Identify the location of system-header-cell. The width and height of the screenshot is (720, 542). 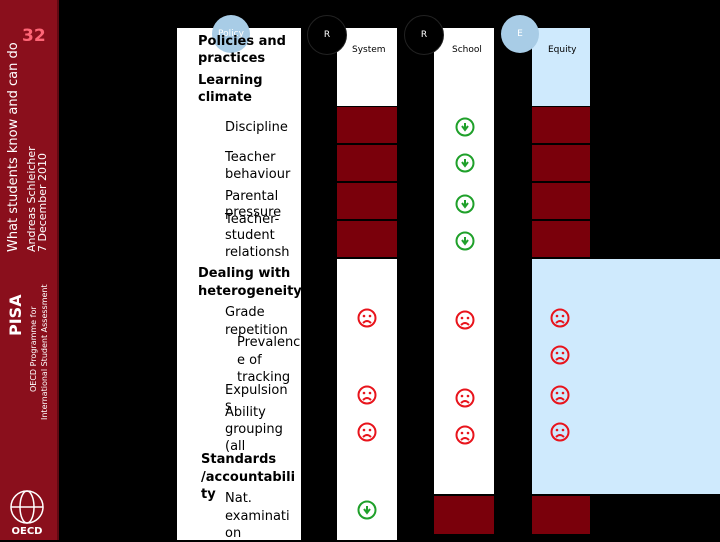
(367, 67).